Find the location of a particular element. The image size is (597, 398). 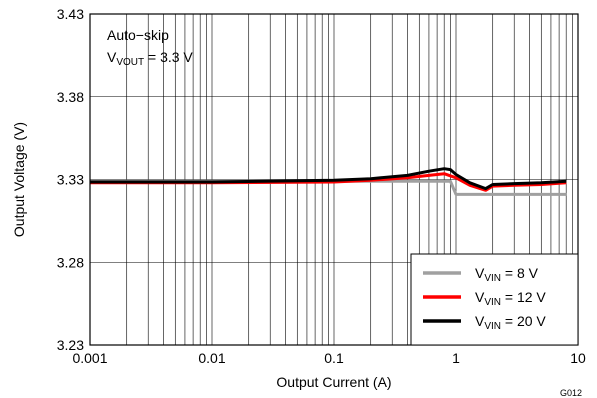

y-tick-label: 3.28 is located at coordinates (70, 262).